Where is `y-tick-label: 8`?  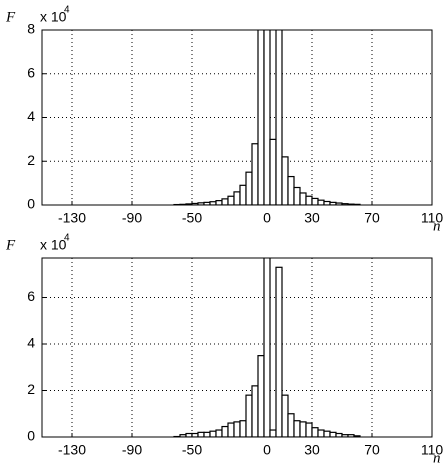
y-tick-label: 8 is located at coordinates (31, 29).